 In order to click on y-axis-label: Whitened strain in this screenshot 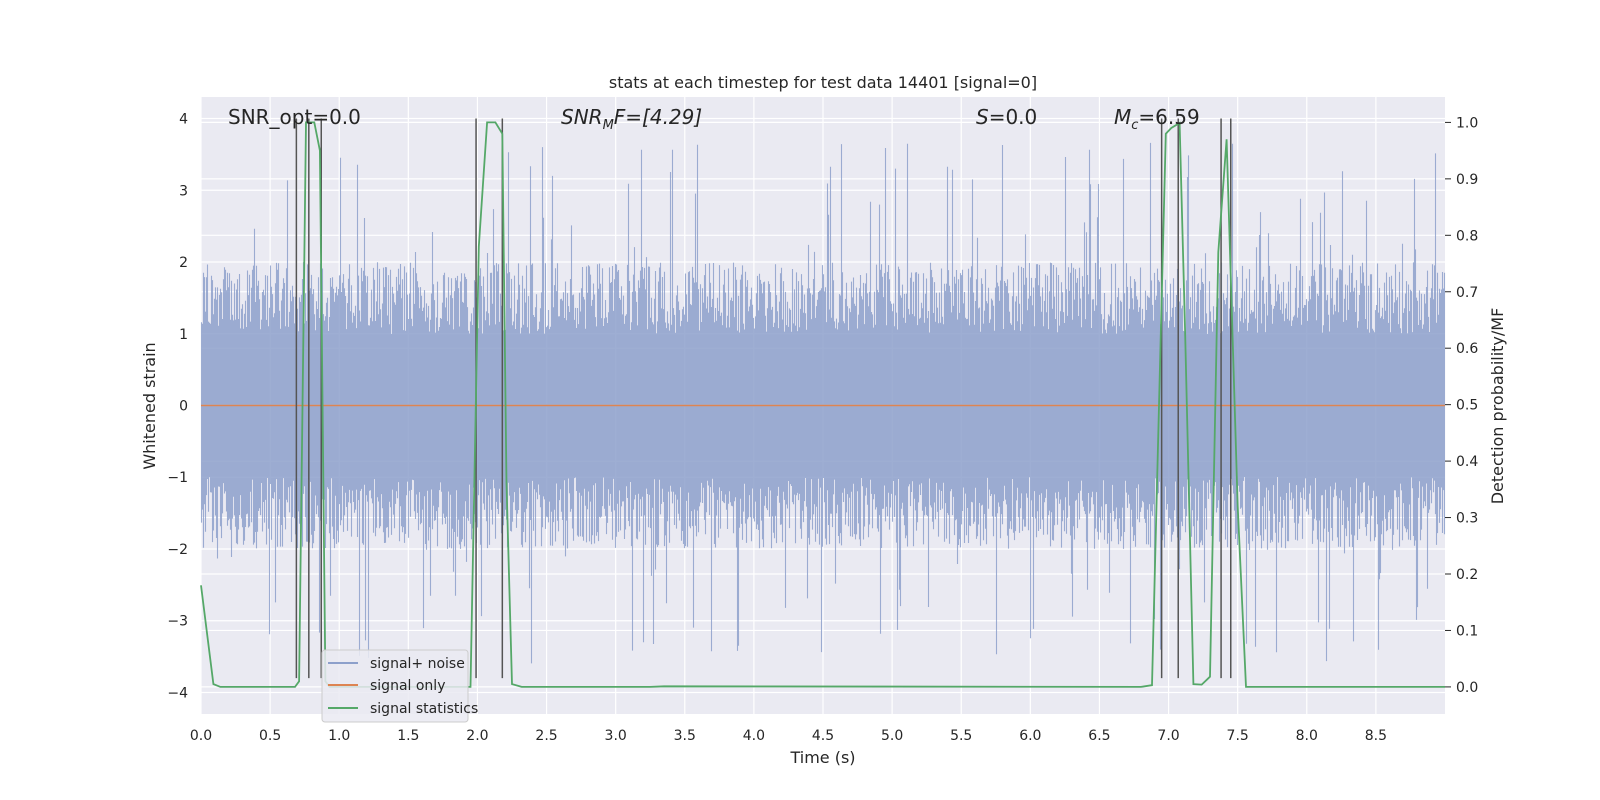, I will do `click(149, 405)`.